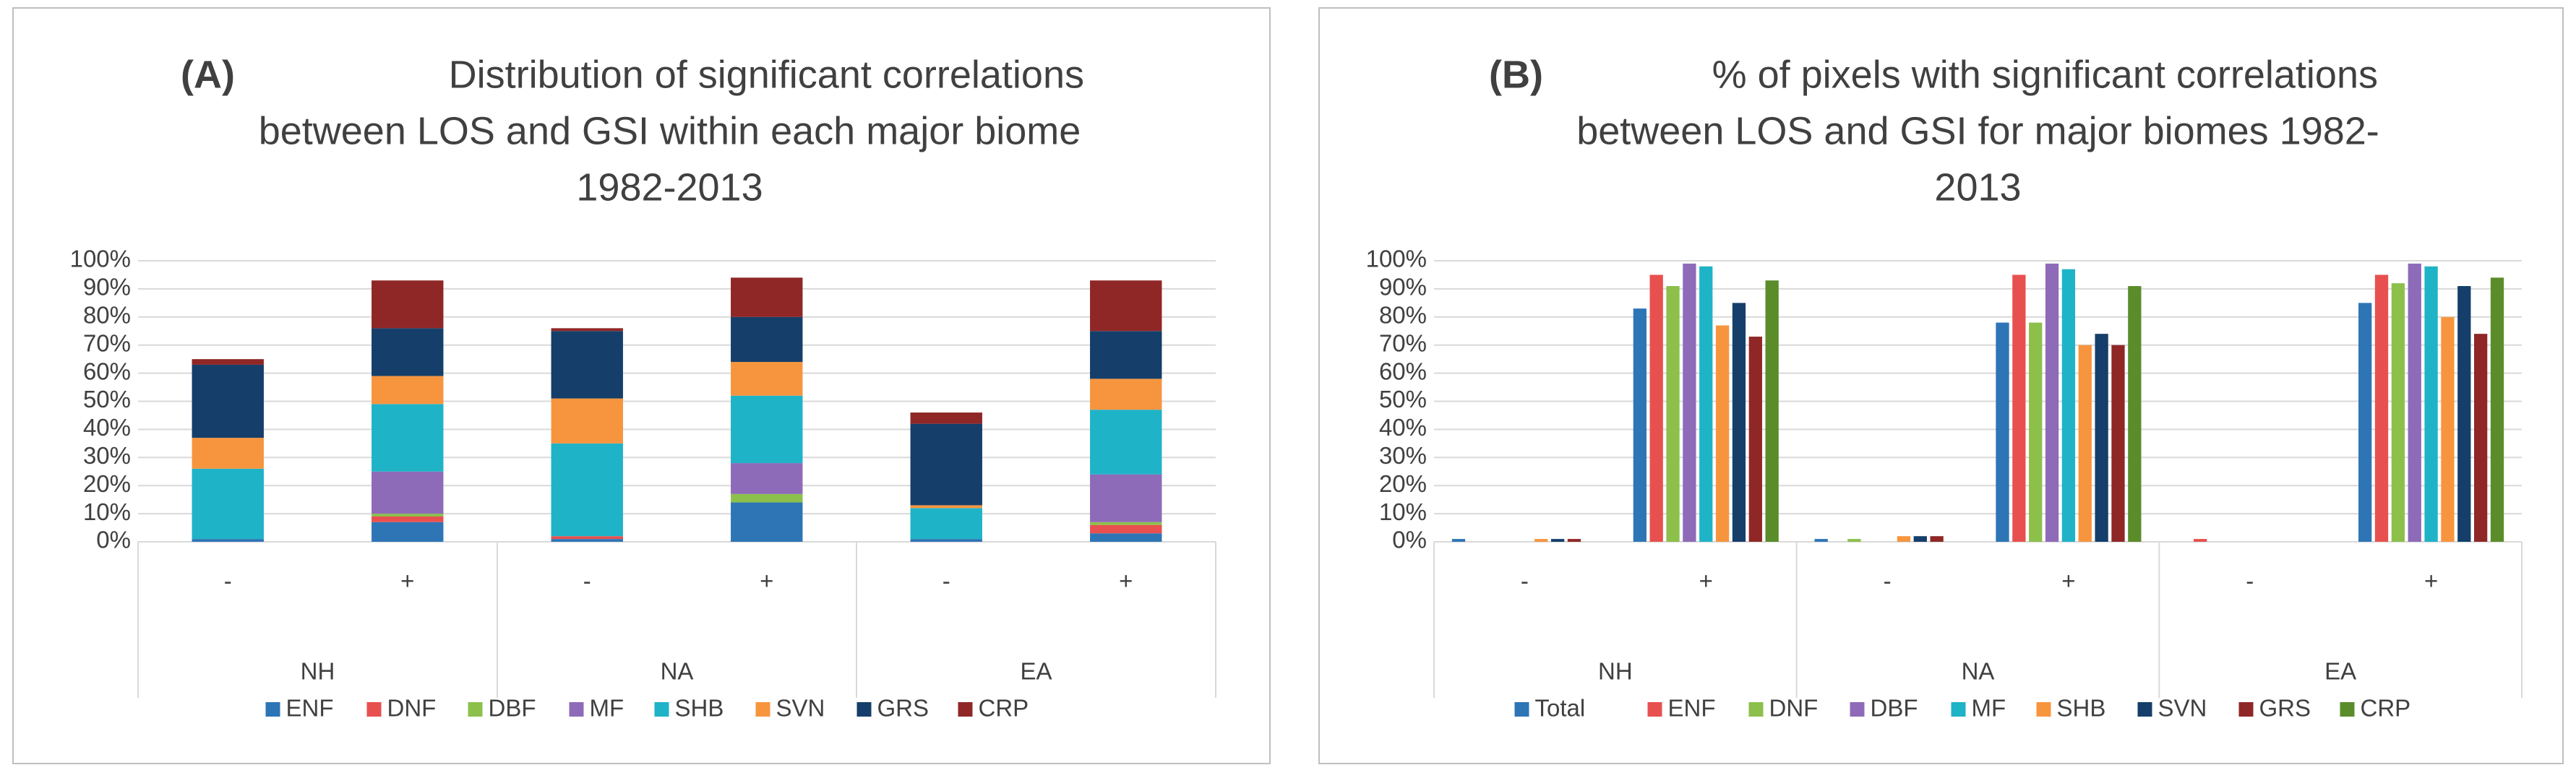 The height and width of the screenshot is (778, 2576). I want to click on group-label: NH, so click(1615, 672).